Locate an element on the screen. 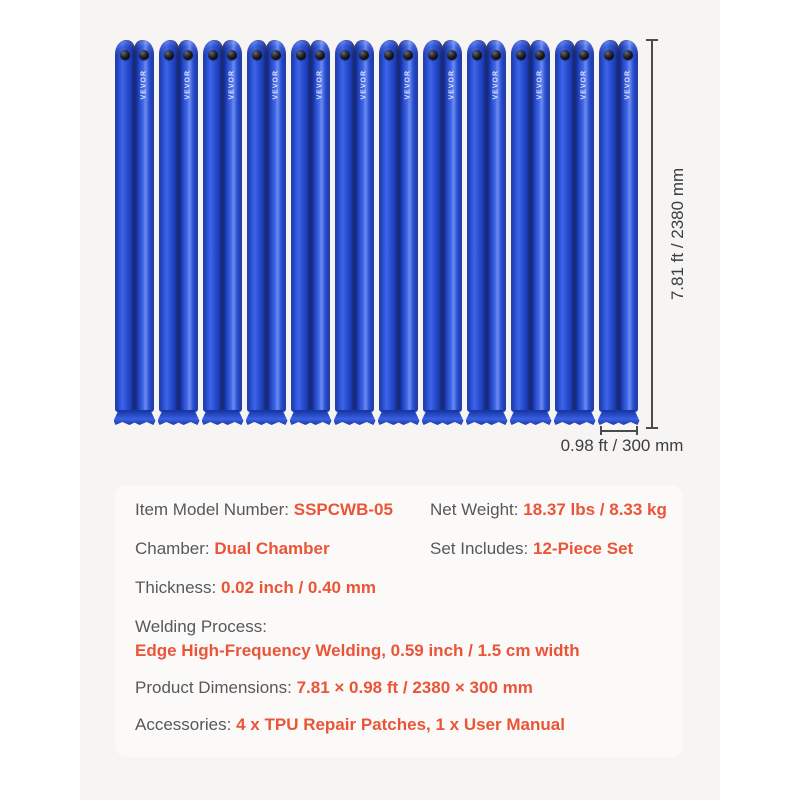  width-dimension-tick-right is located at coordinates (637, 430).